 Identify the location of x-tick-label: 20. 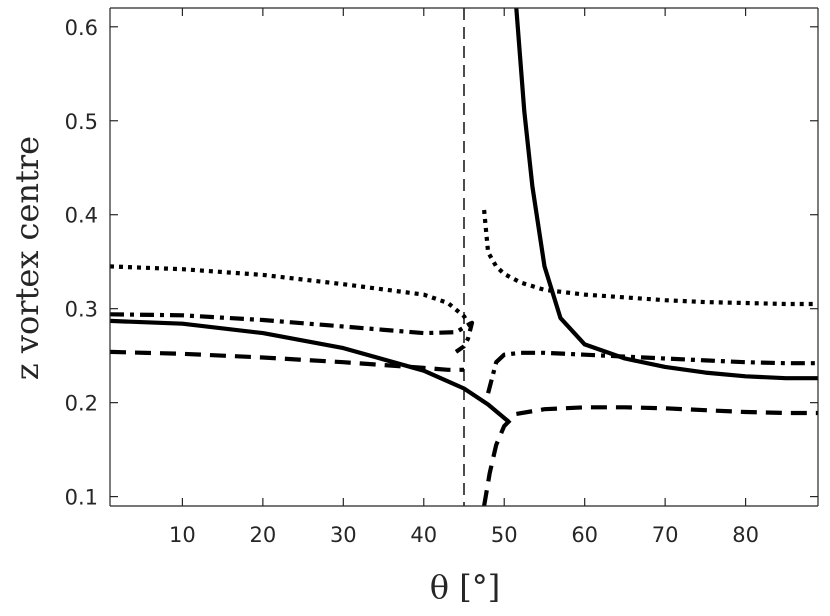
(262, 535).